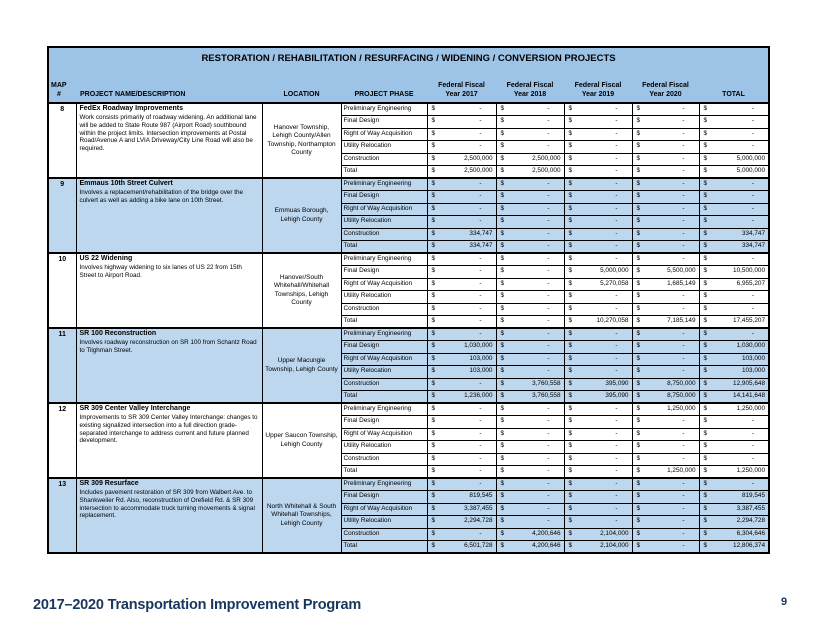 The width and height of the screenshot is (823, 636). What do you see at coordinates (681, 283) in the screenshot?
I see `amount-value: 1,685,149` at bounding box center [681, 283].